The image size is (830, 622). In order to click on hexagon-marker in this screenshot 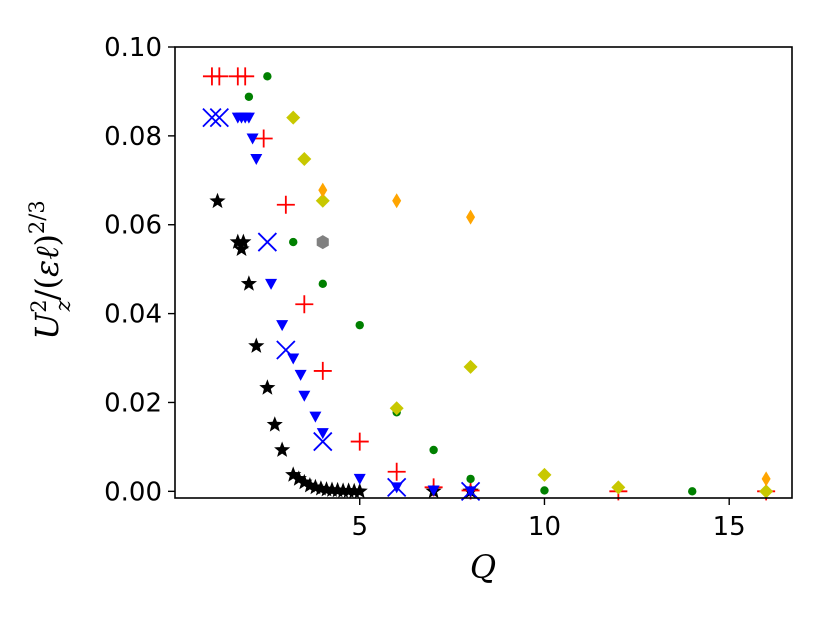, I will do `click(322, 242)`.